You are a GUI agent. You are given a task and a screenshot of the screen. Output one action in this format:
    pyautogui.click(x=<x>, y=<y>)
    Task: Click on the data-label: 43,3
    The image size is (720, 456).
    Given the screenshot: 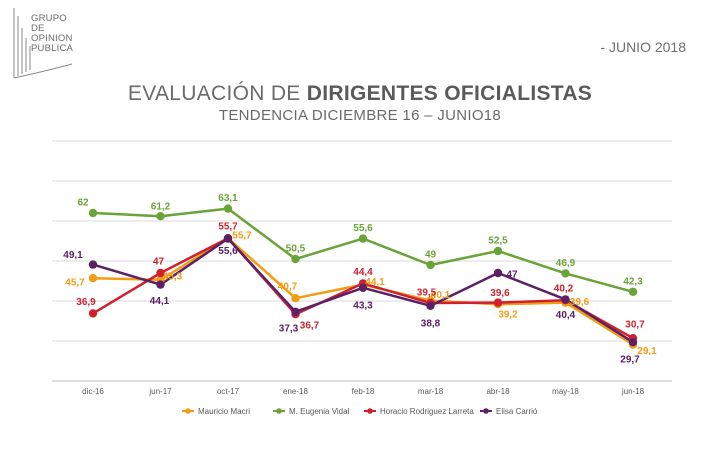 What is the action you would take?
    pyautogui.click(x=363, y=305)
    